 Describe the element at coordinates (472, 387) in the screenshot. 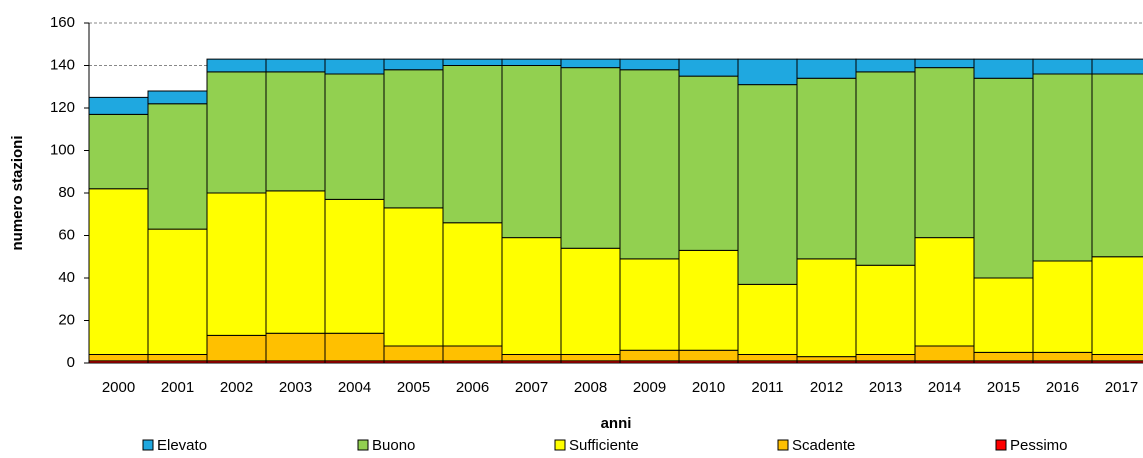

I see `x-tick-label: 2006` at that location.